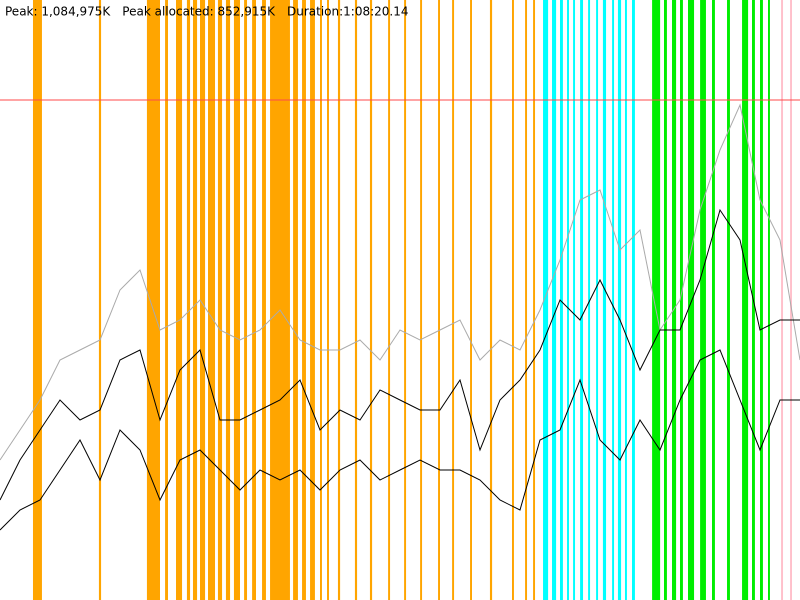 Image resolution: width=800 pixels, height=600 pixels. Describe the element at coordinates (348, 12) in the screenshot. I see `header-label: Duration:1:08:20.14` at that location.